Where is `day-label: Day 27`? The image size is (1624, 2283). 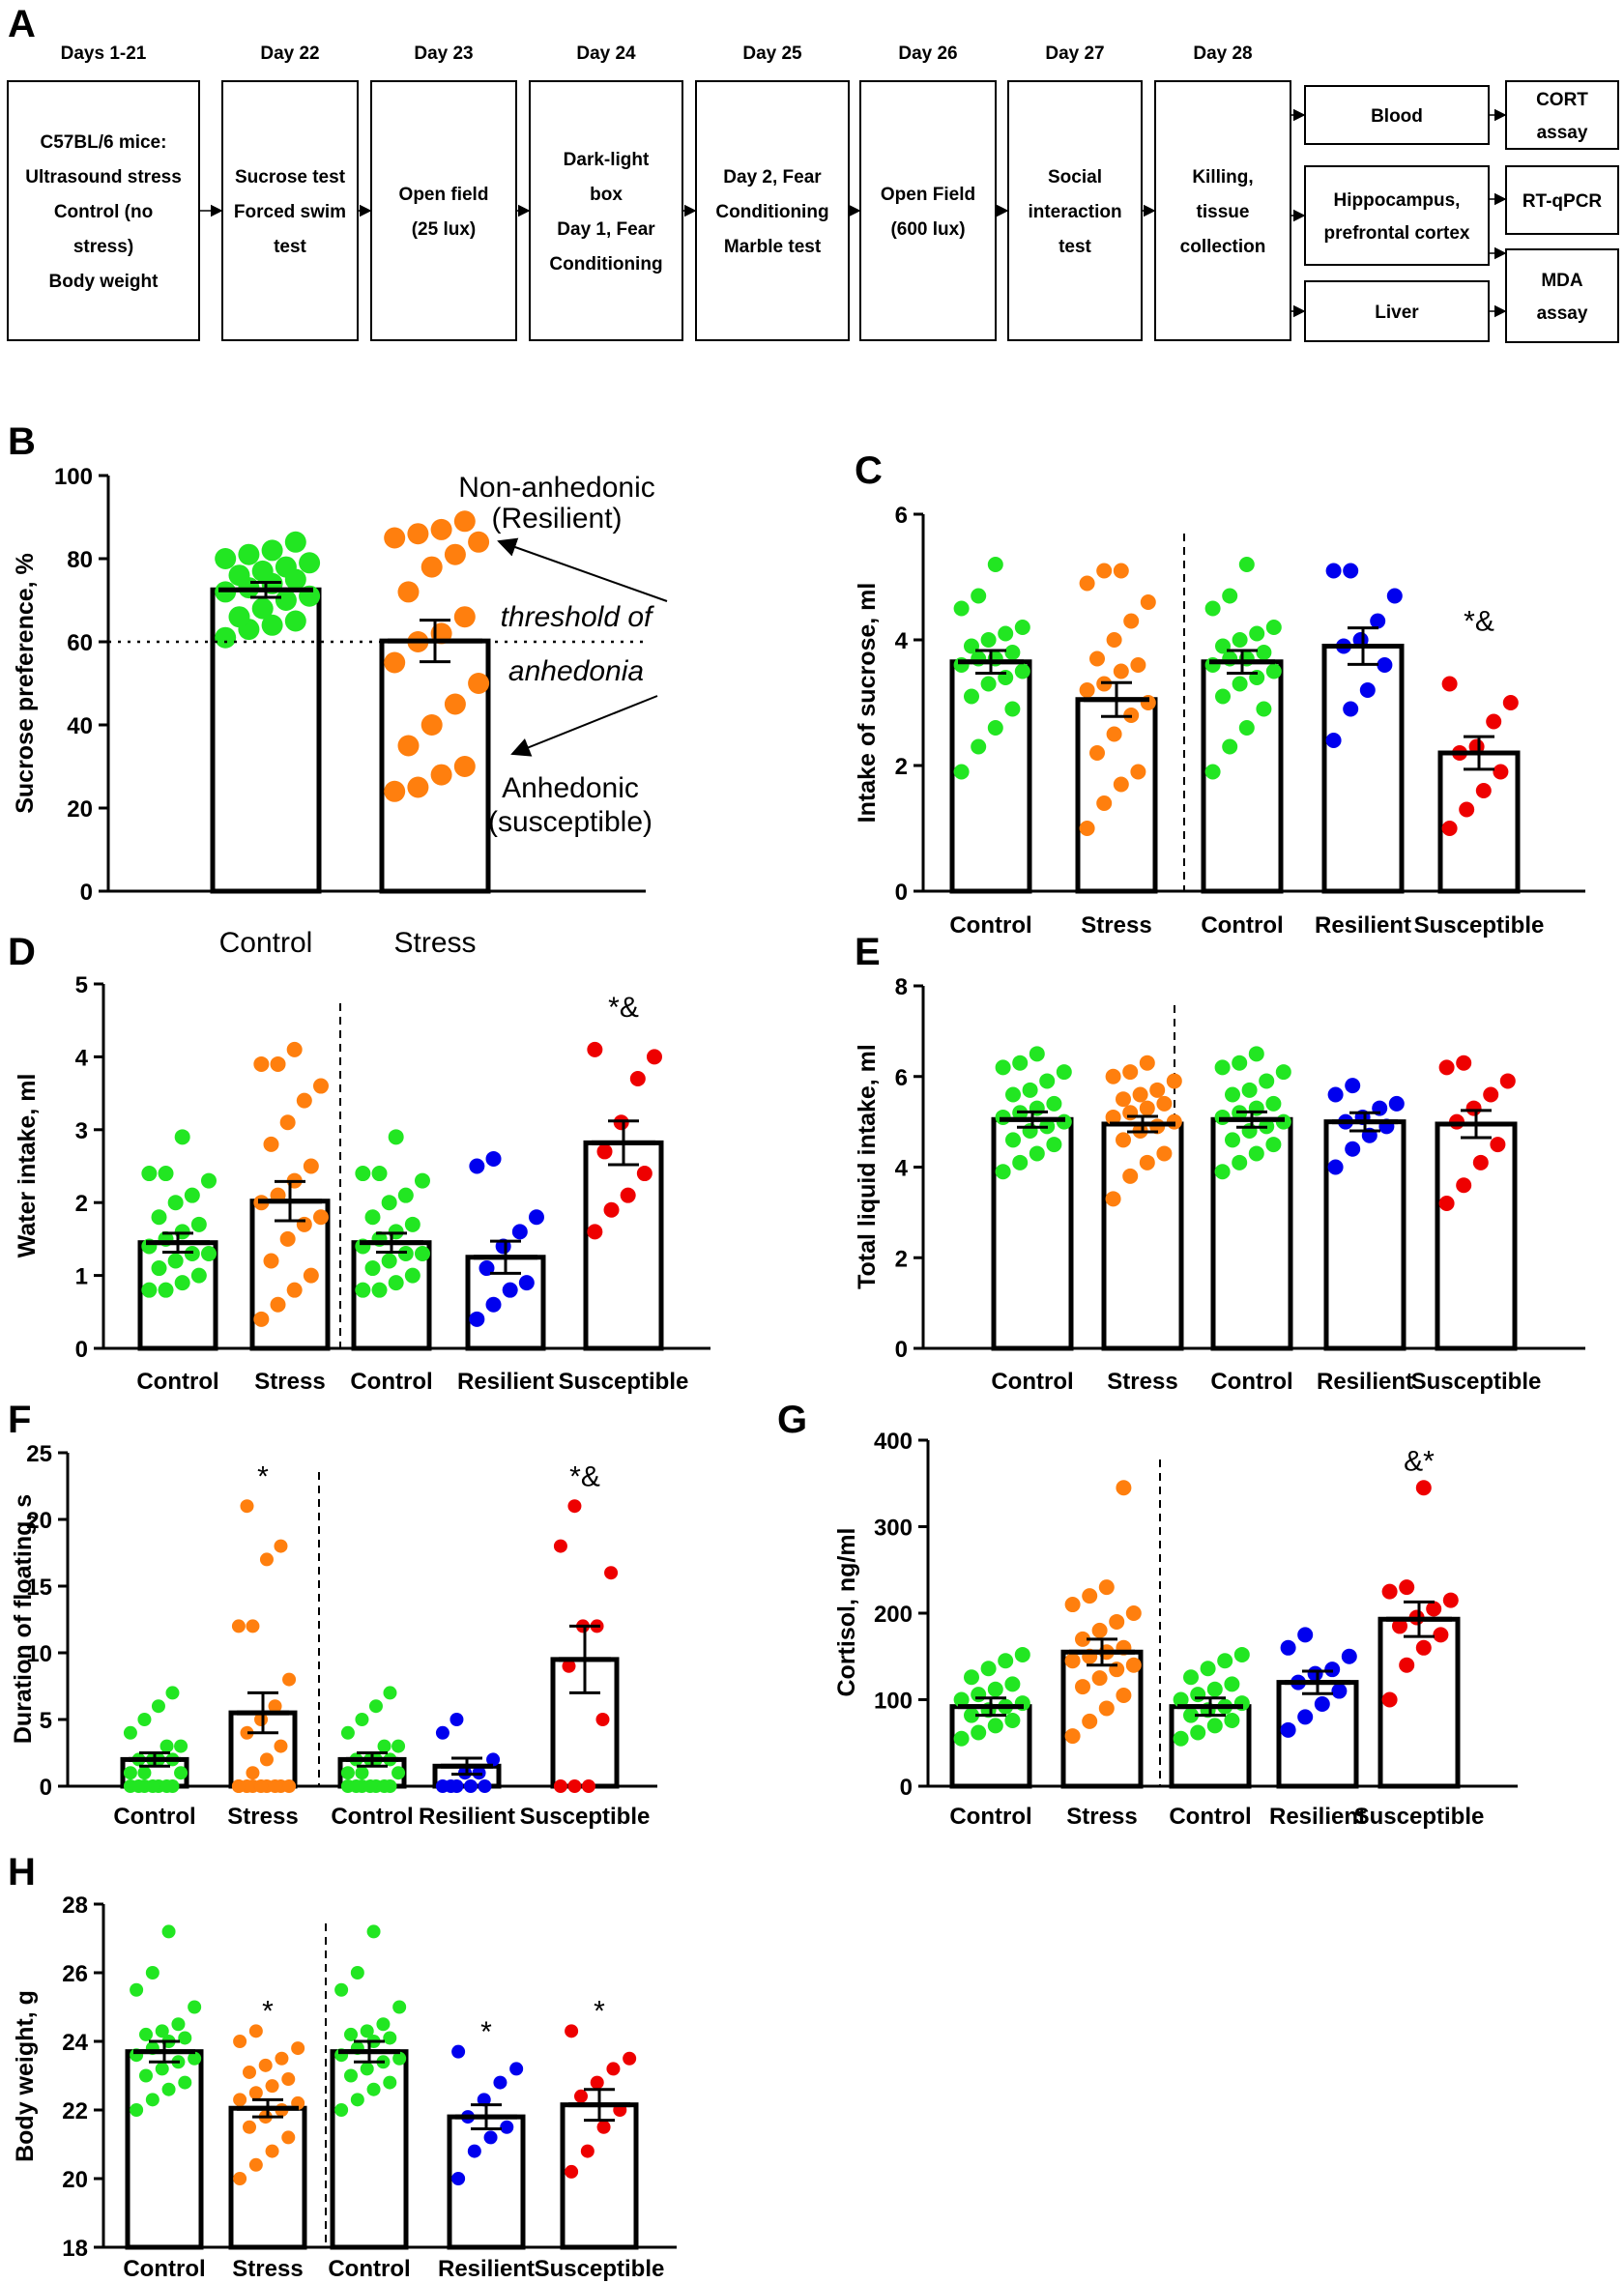
day-label: Day 27 is located at coordinates (1075, 53).